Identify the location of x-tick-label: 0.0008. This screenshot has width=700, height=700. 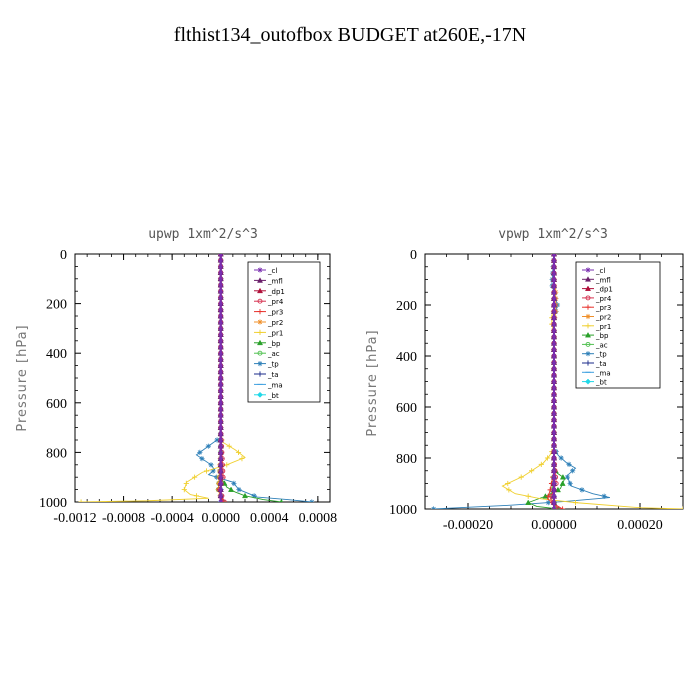
(318, 518).